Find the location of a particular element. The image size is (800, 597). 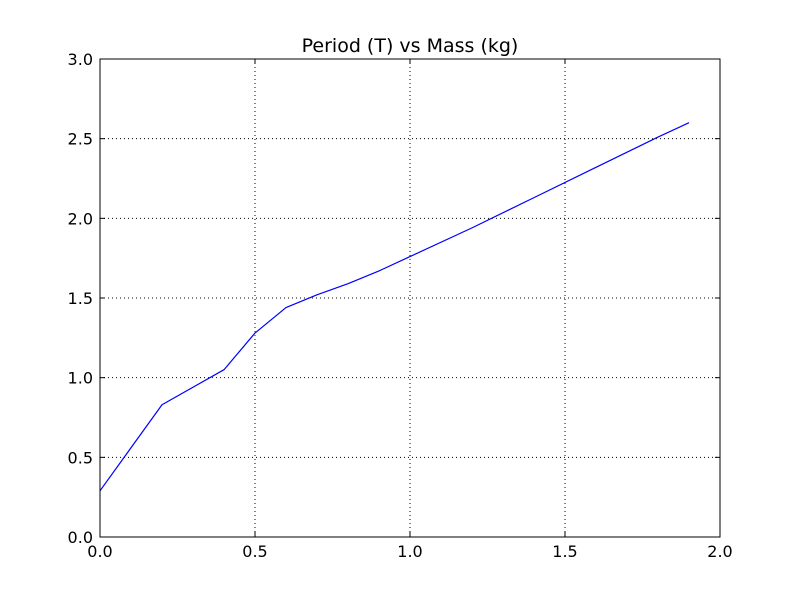

x-tick-label: 0.0 is located at coordinates (99, 551).